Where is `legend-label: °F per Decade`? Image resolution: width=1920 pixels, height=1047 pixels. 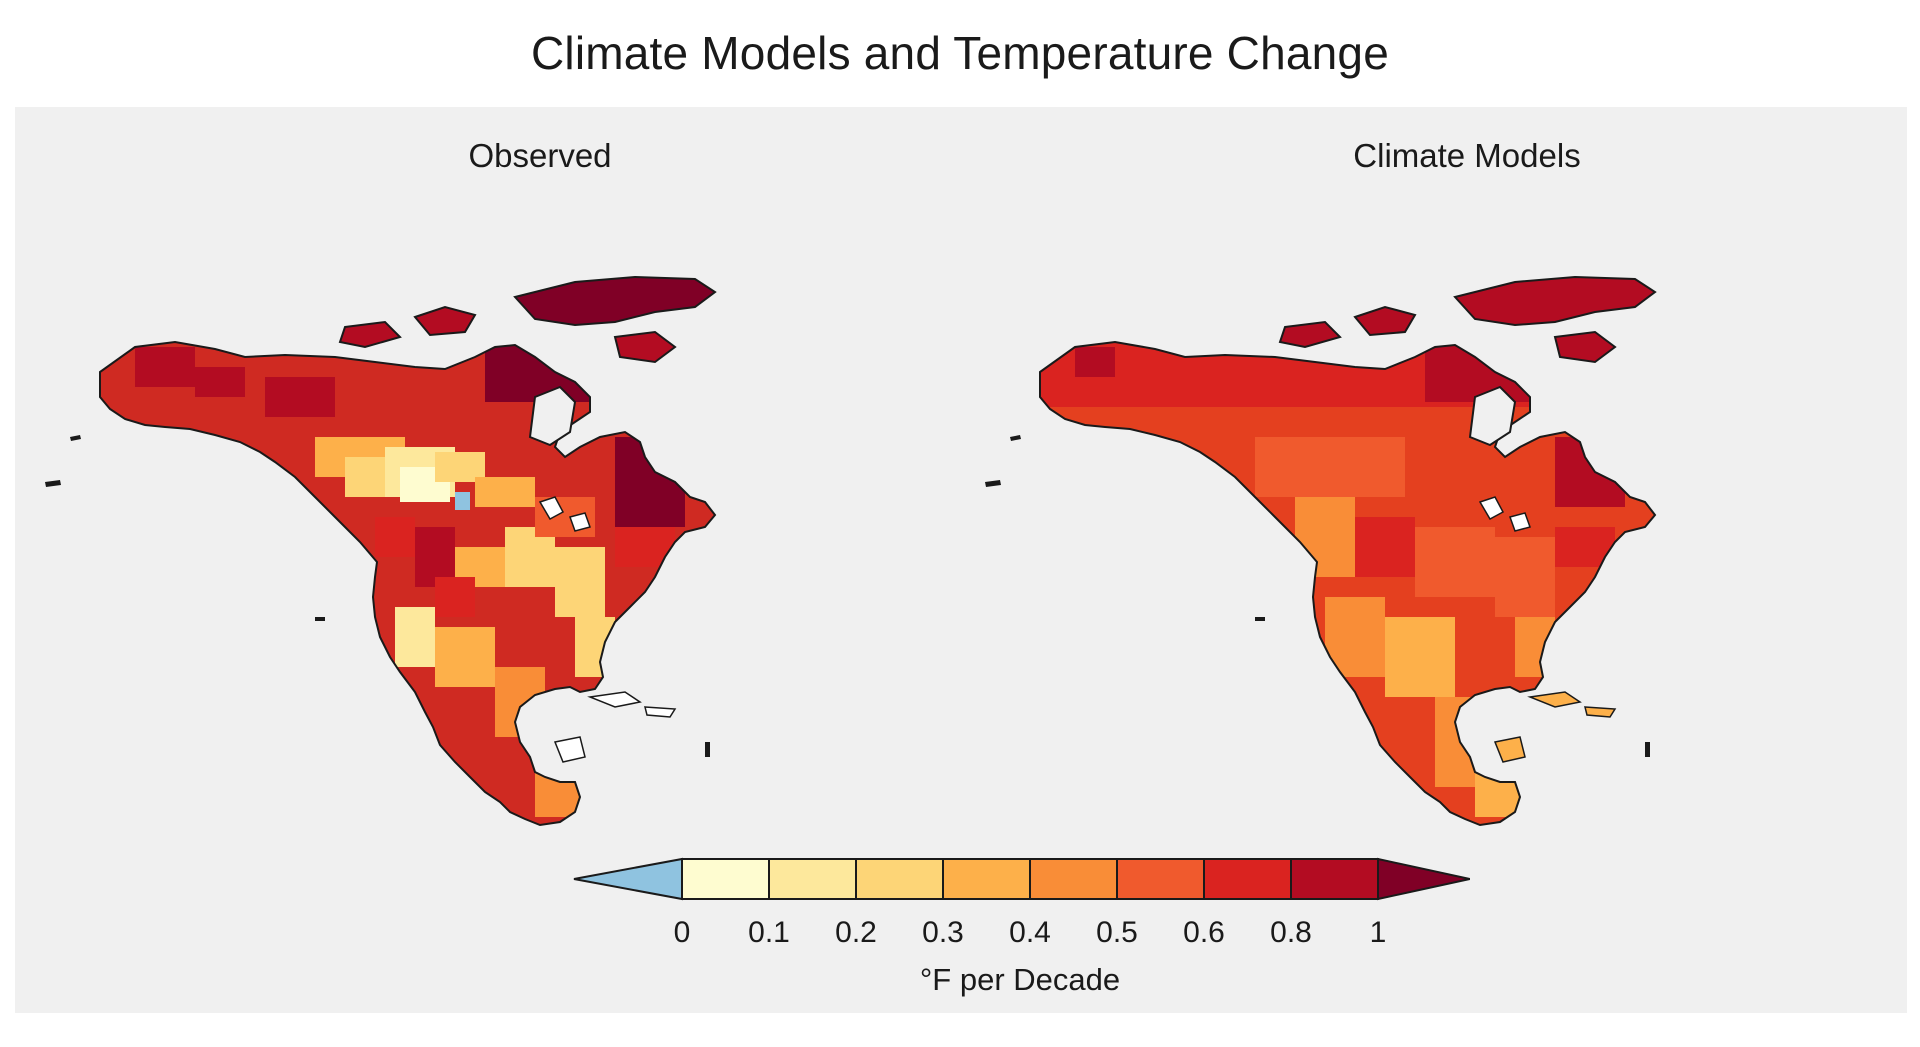 legend-label: °F per Decade is located at coordinates (1020, 979).